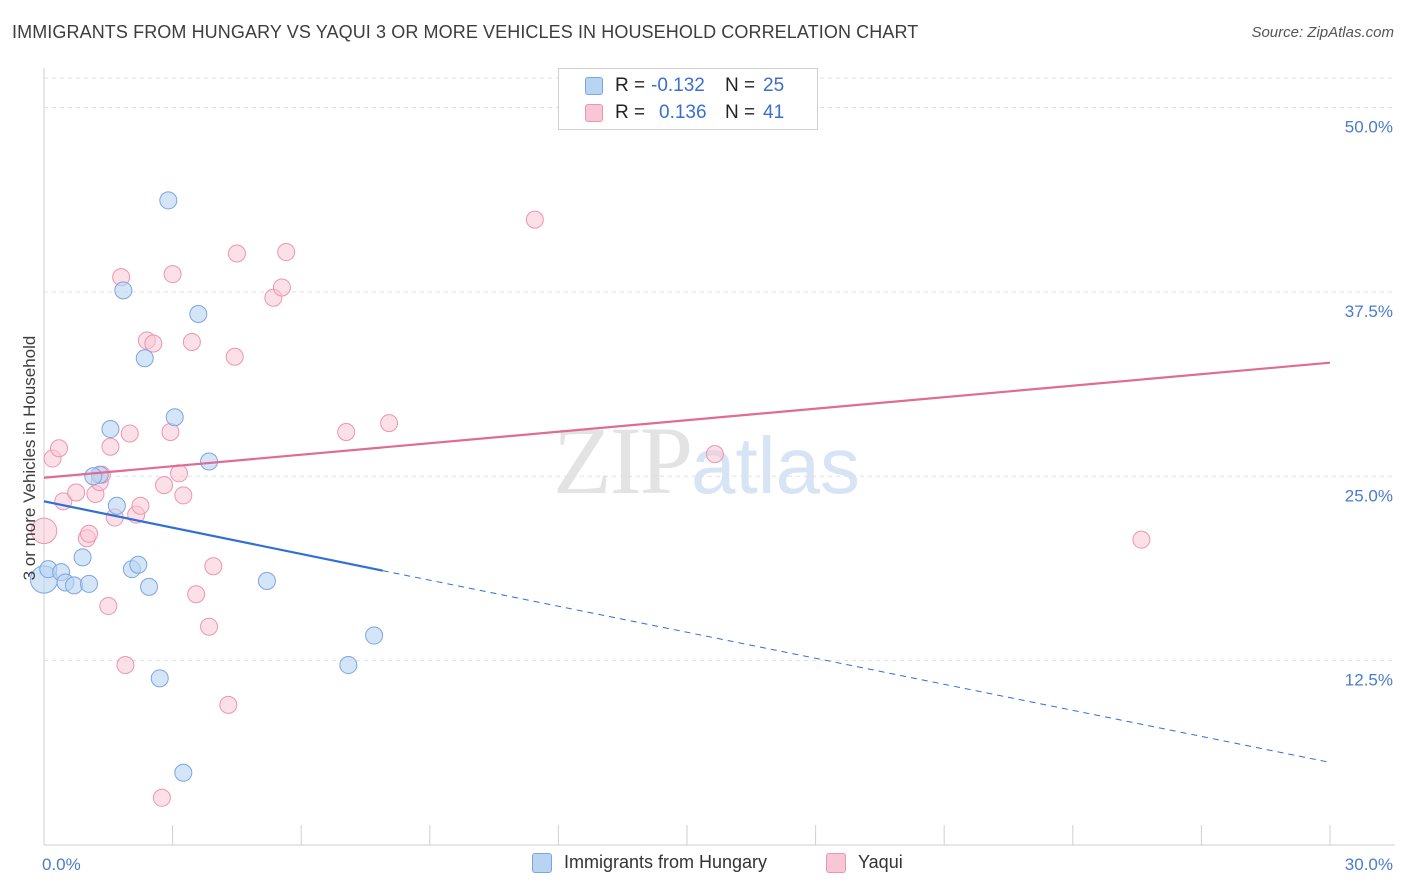 The image size is (1406, 892). I want to click on watermark-atlas: atlas, so click(775, 465).